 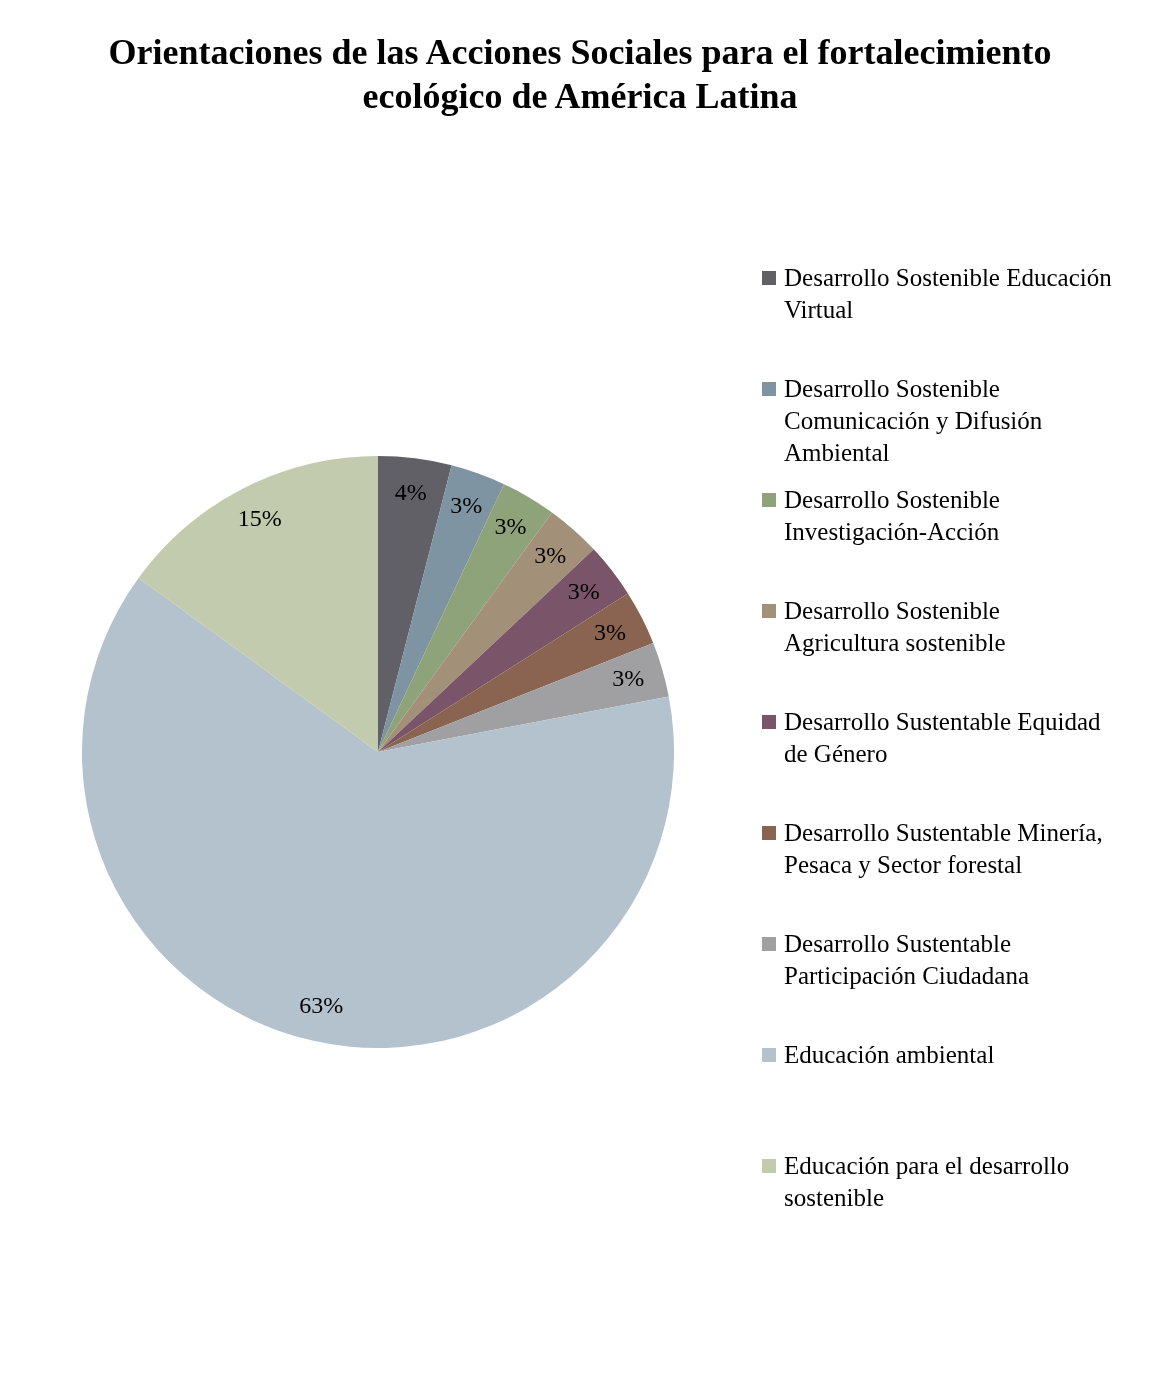 What do you see at coordinates (944, 849) in the screenshot?
I see `legend-label: Desarrollo Sustentable Minería, Pesaca y Sector forestal` at bounding box center [944, 849].